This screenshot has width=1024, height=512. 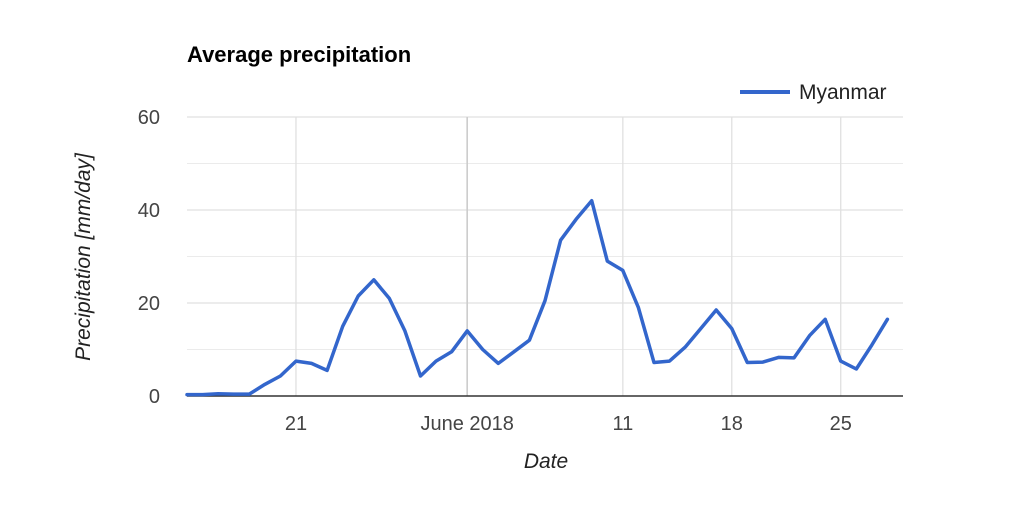 I want to click on x-tick-label: 21, so click(x=296, y=424).